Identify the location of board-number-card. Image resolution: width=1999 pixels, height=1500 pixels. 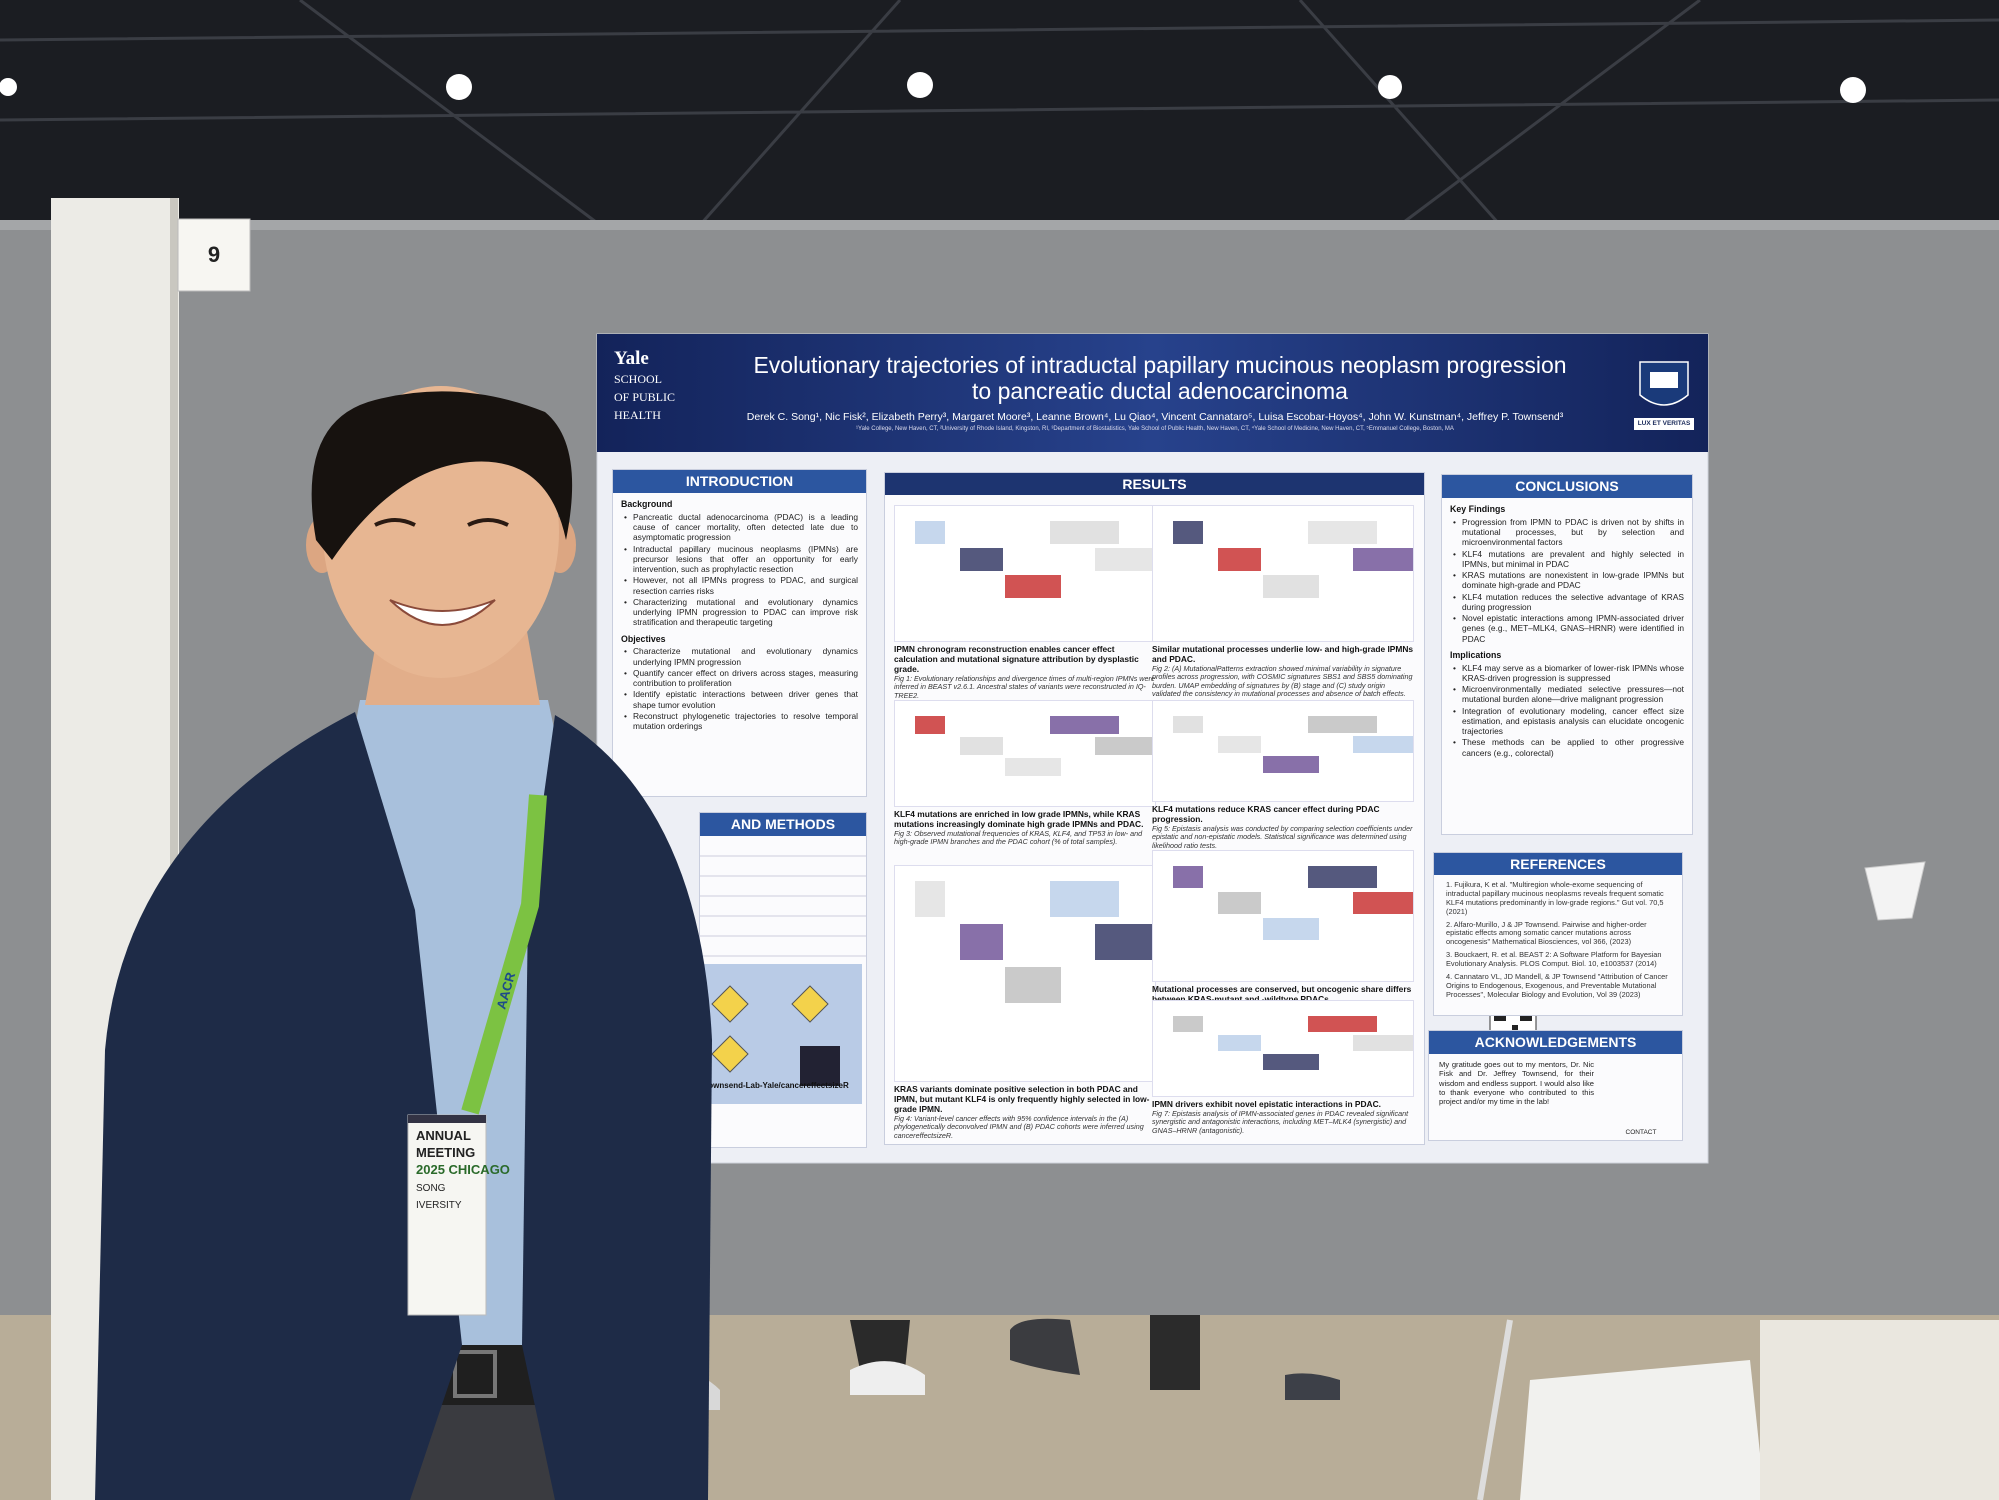
(214, 255).